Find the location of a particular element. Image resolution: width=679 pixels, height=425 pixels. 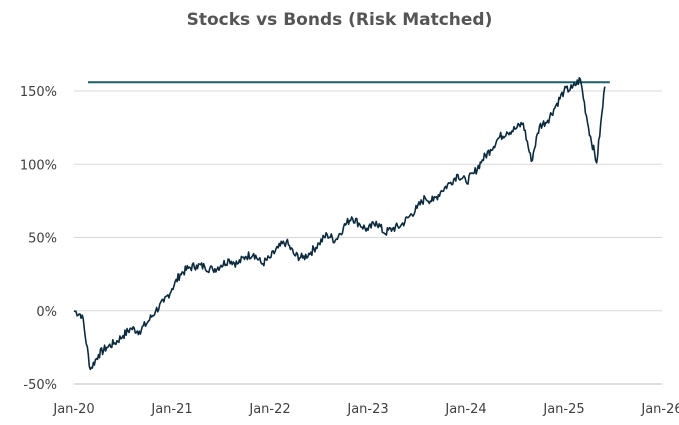

x-tick-label: Jan-24 is located at coordinates (465, 409).